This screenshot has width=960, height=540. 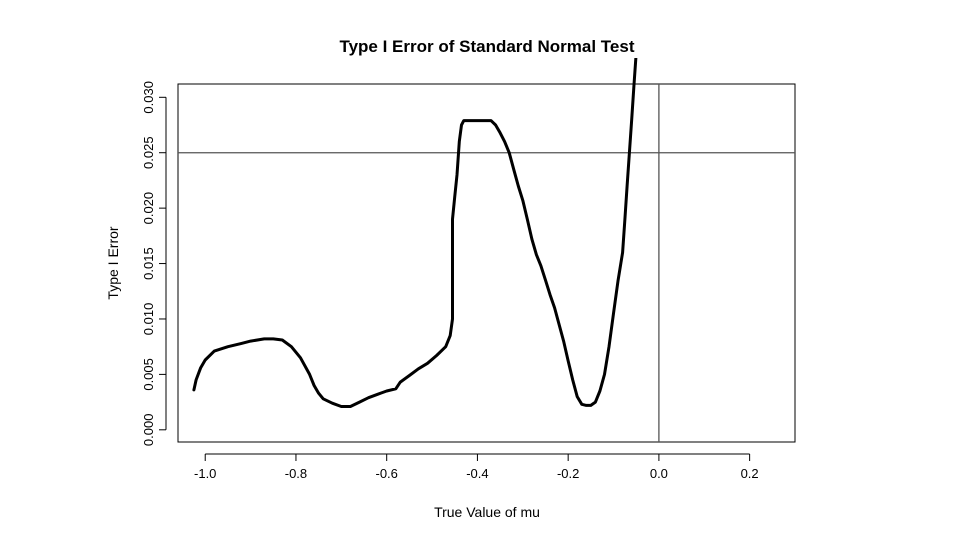 I want to click on chart-title: Type I Error of Standard Normal Test, so click(x=486, y=46).